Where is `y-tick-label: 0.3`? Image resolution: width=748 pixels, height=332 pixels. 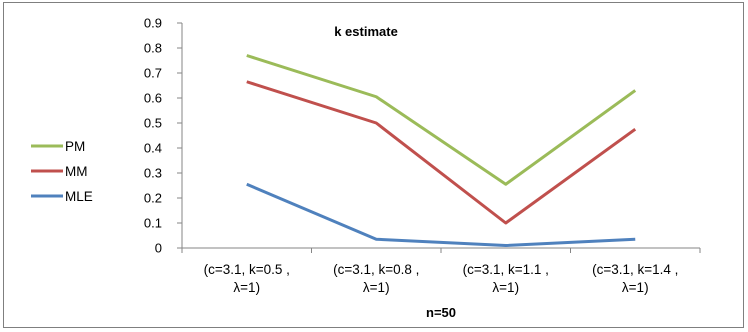
y-tick-label: 0.3 is located at coordinates (153, 173).